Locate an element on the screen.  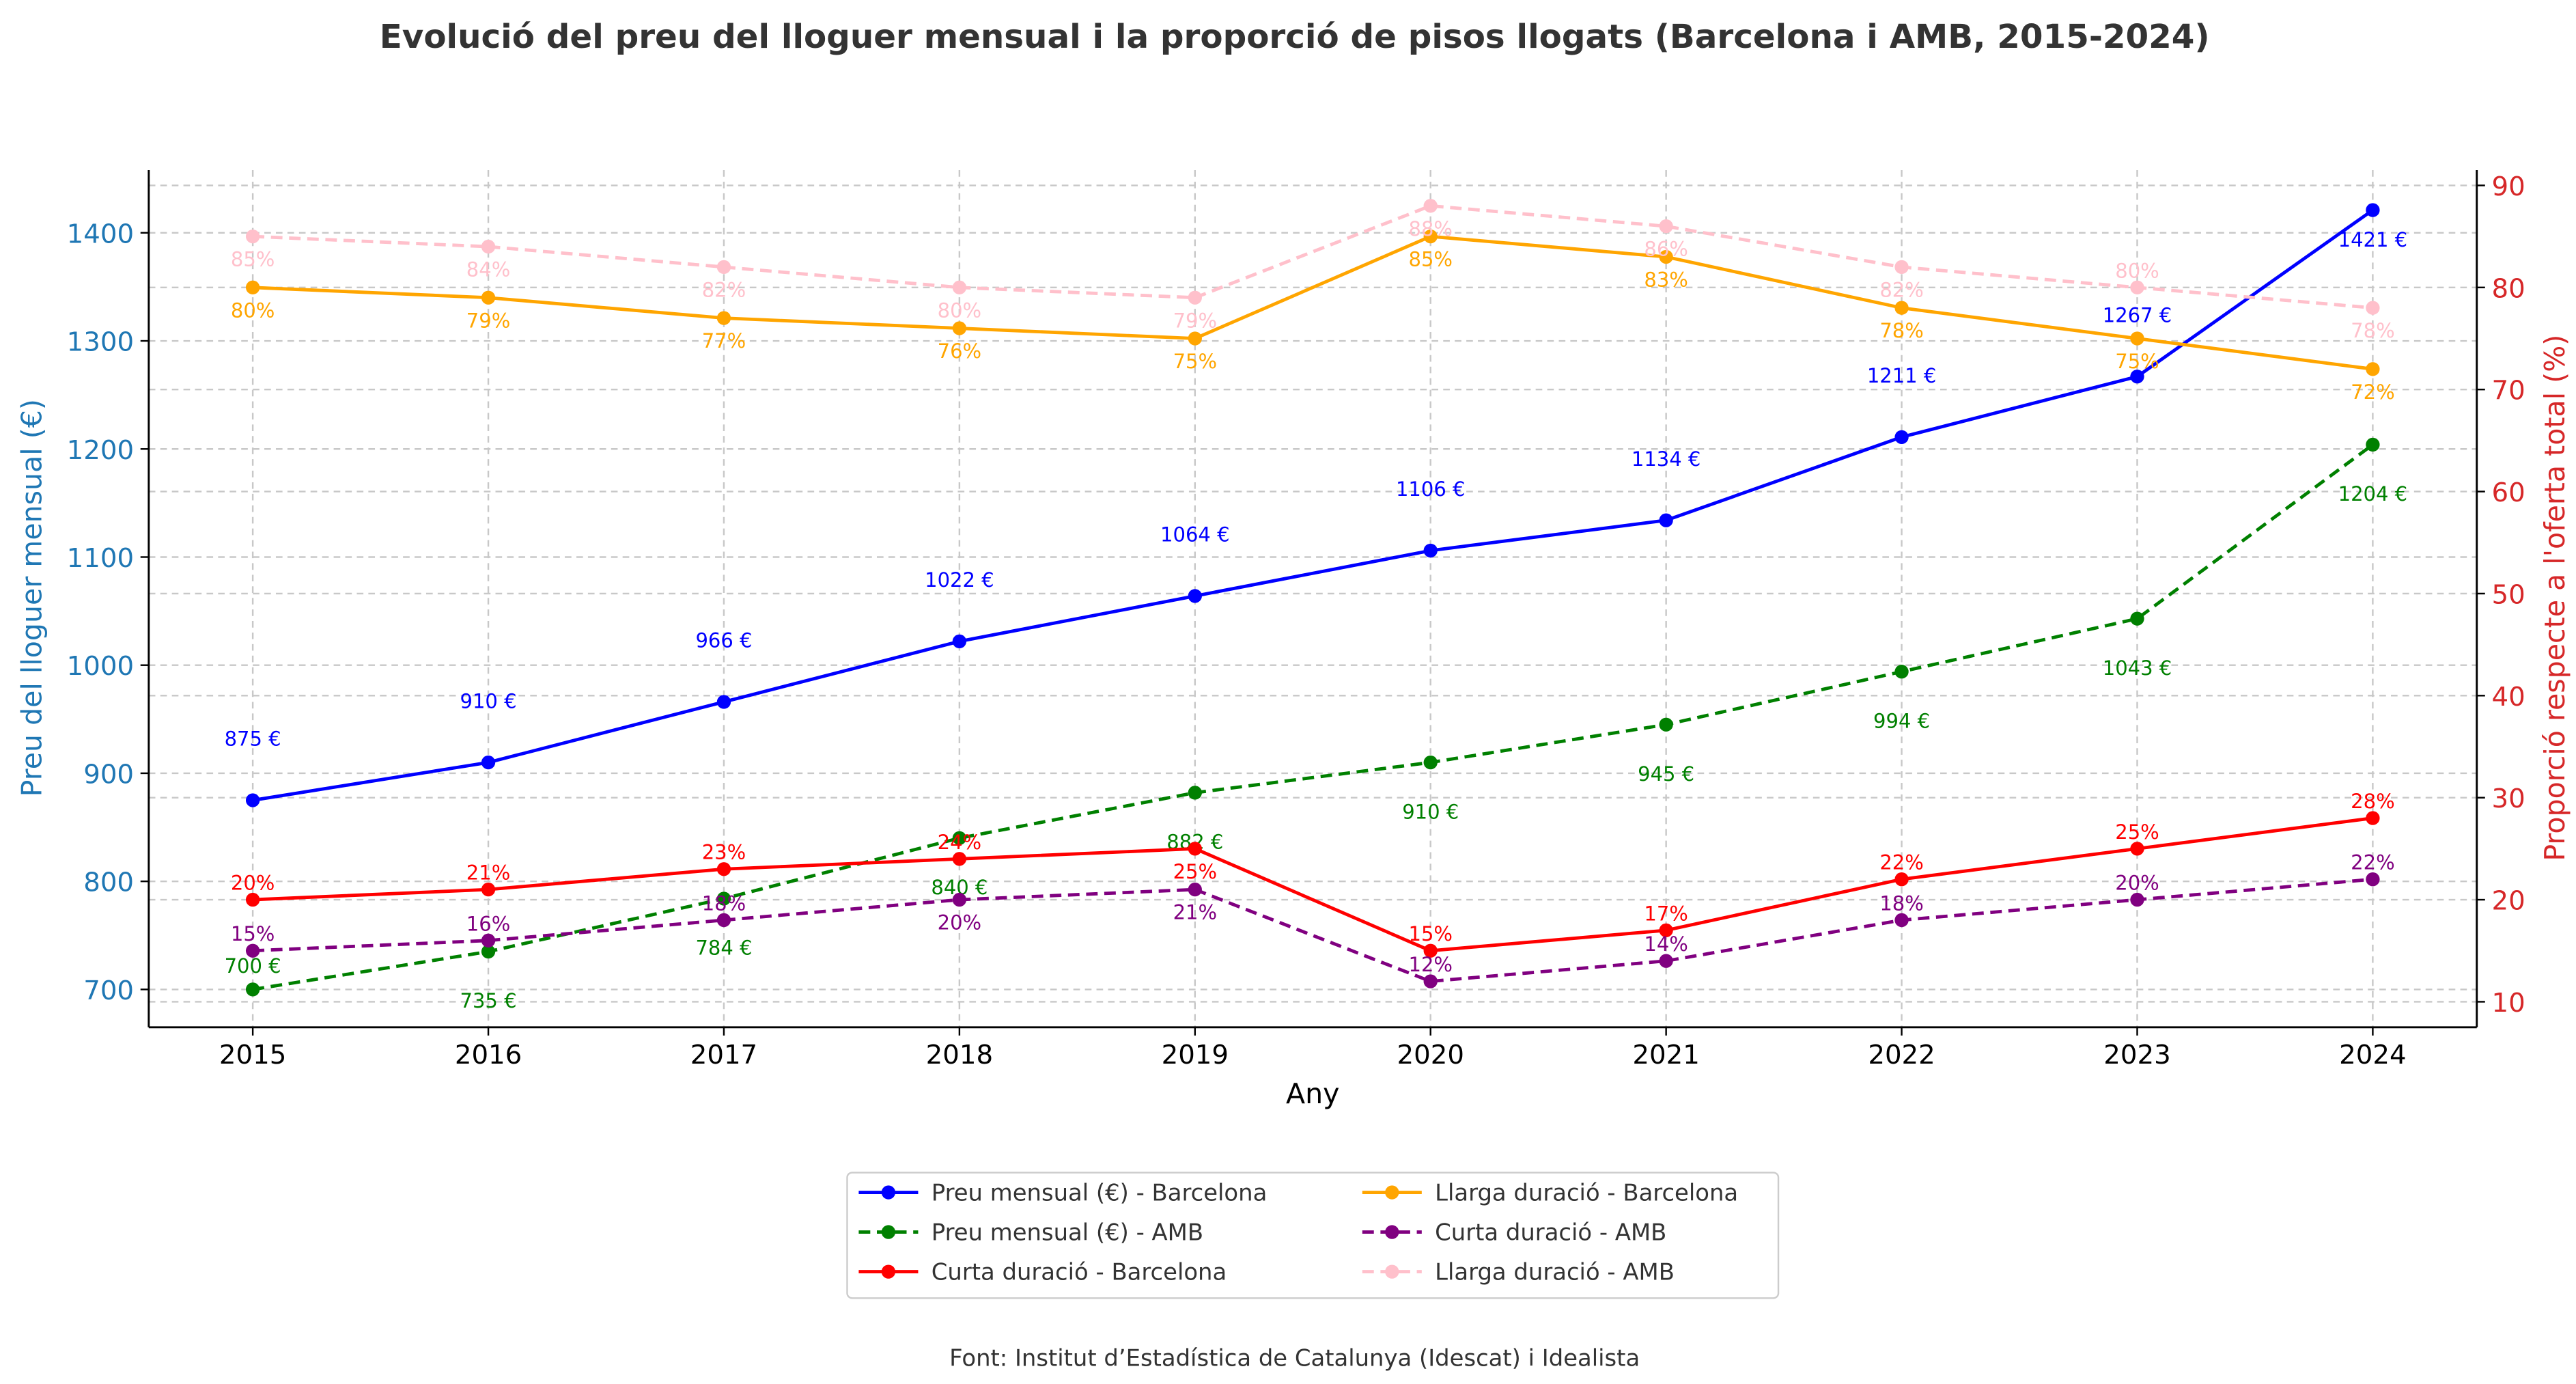
y-left-tick-label: 1300 is located at coordinates (100, 342).